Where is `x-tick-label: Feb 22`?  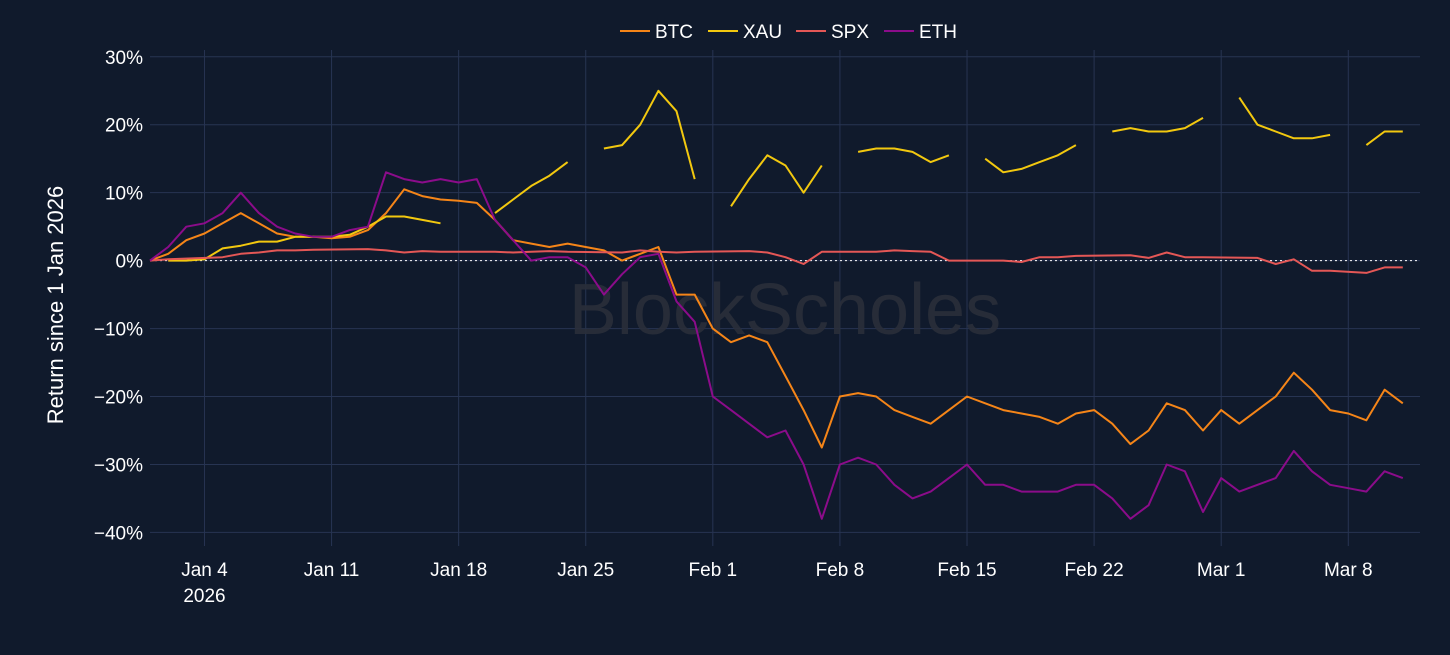 x-tick-label: Feb 22 is located at coordinates (1094, 570).